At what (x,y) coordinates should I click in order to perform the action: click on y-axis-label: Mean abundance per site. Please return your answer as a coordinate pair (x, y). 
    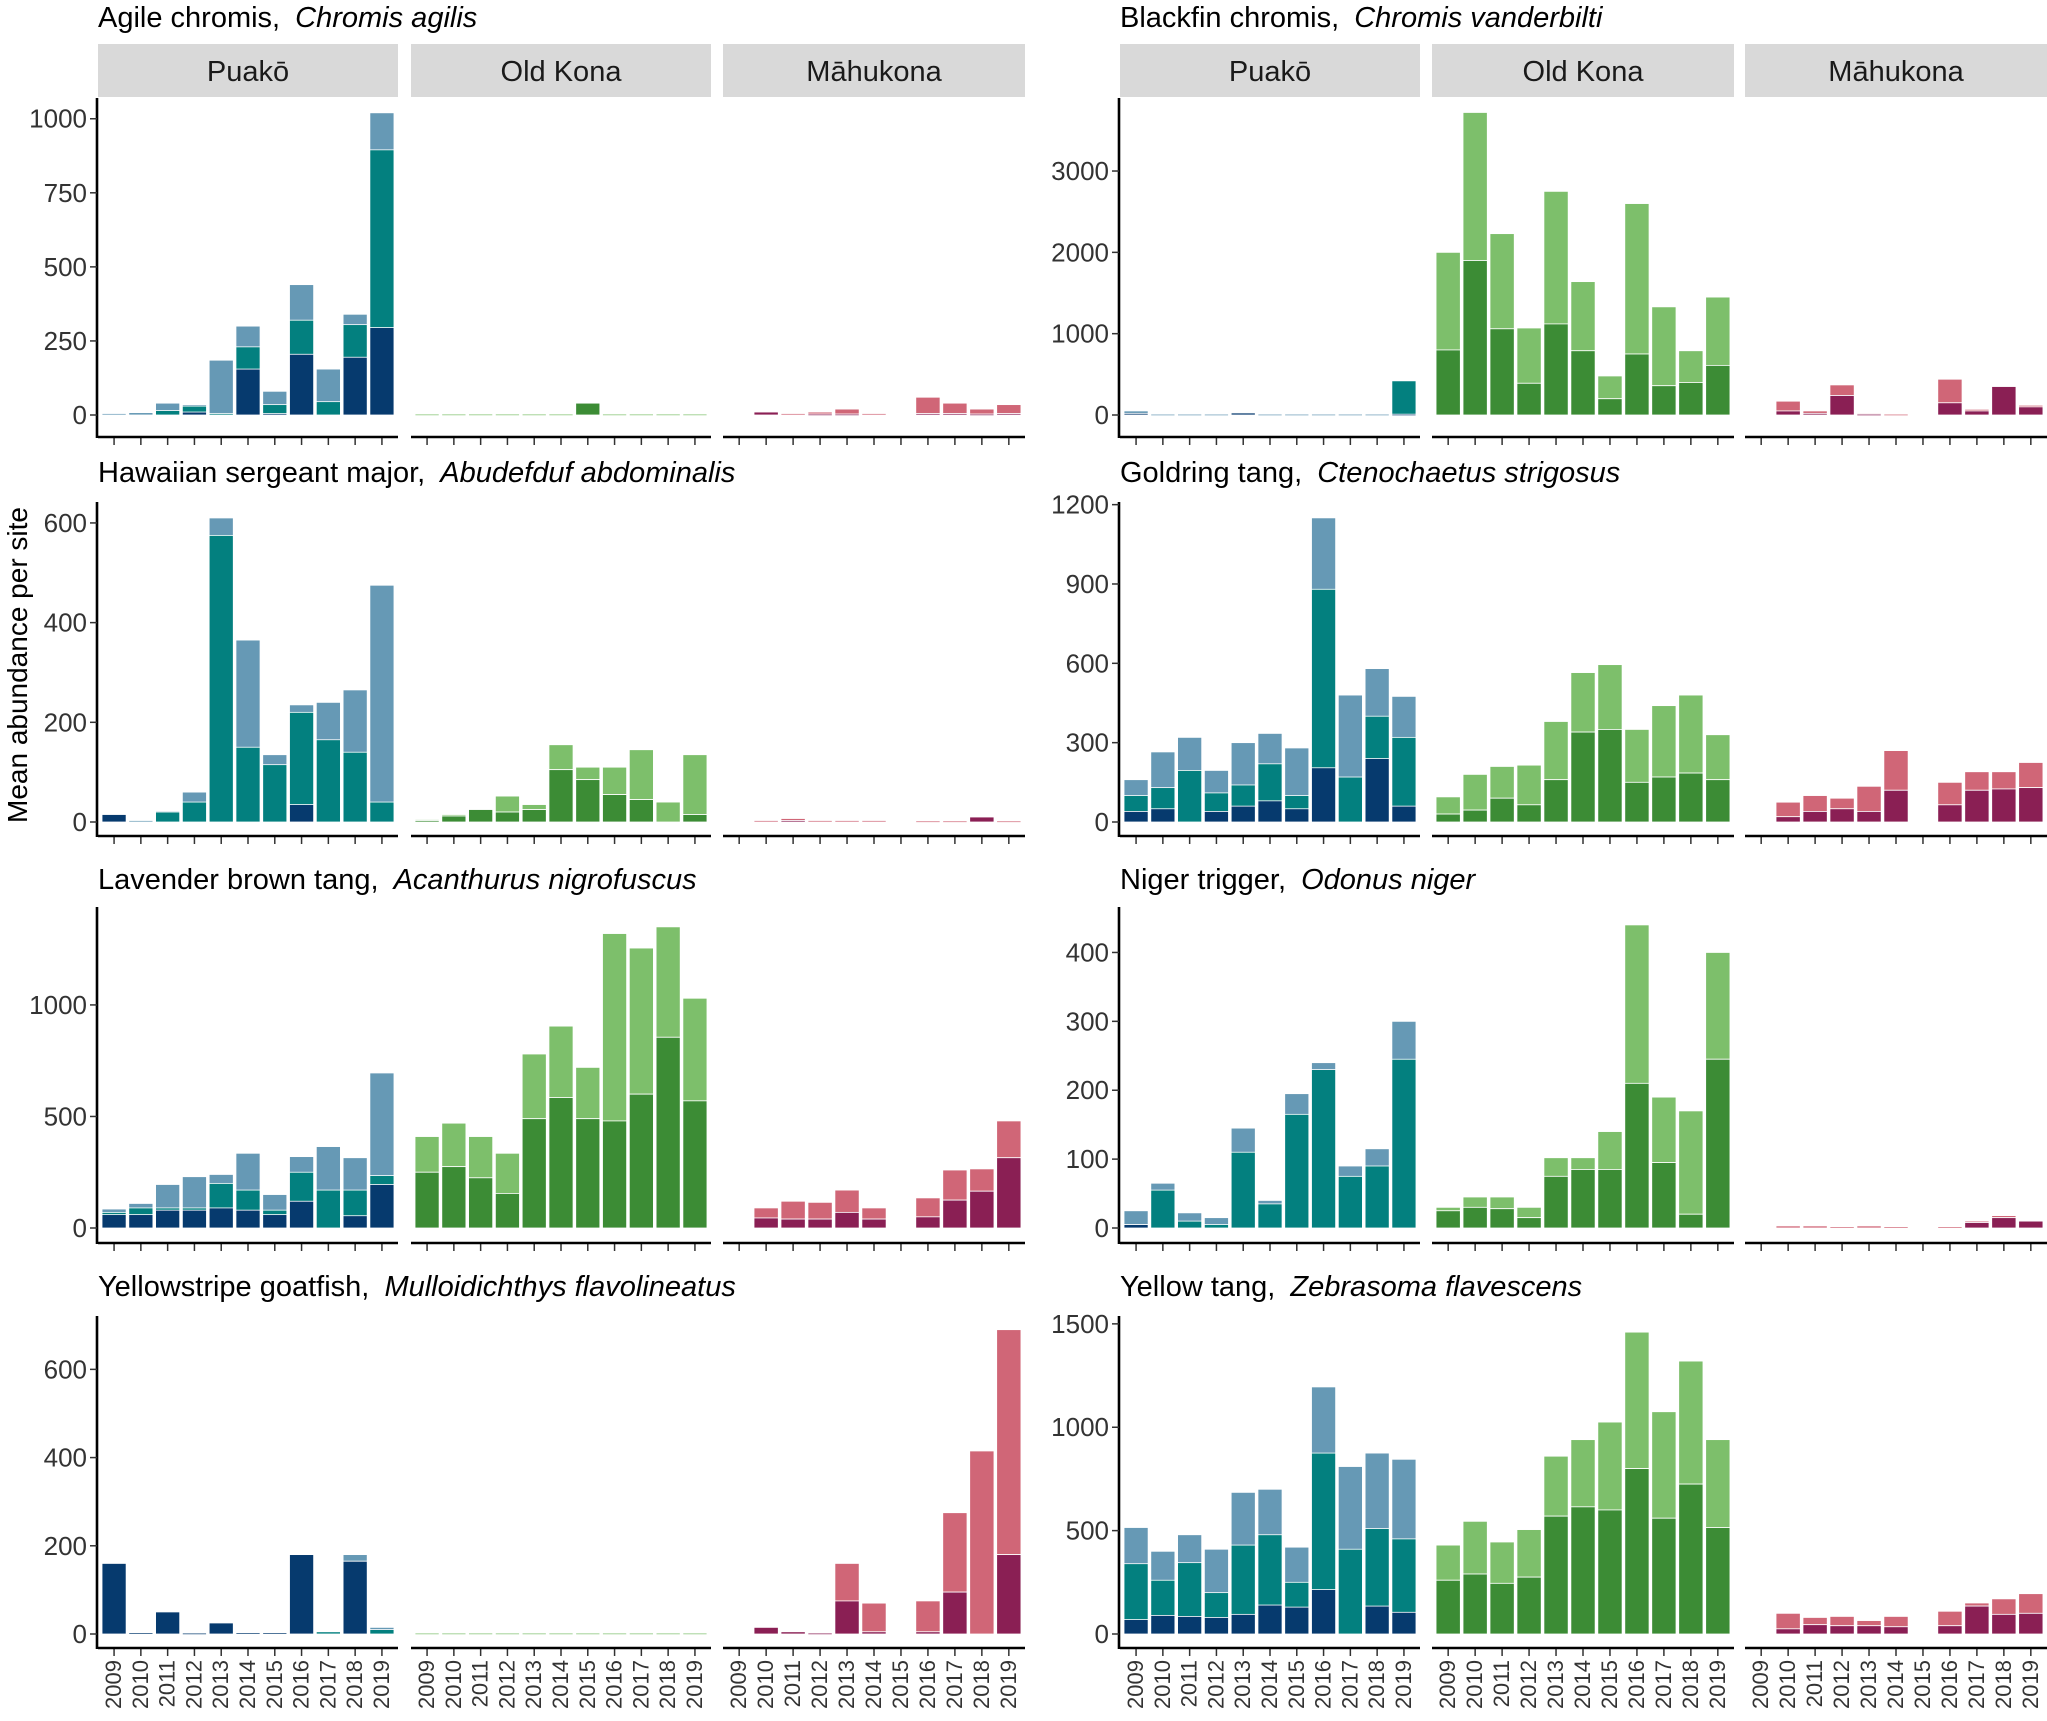
    Looking at the image, I should click on (17, 665).